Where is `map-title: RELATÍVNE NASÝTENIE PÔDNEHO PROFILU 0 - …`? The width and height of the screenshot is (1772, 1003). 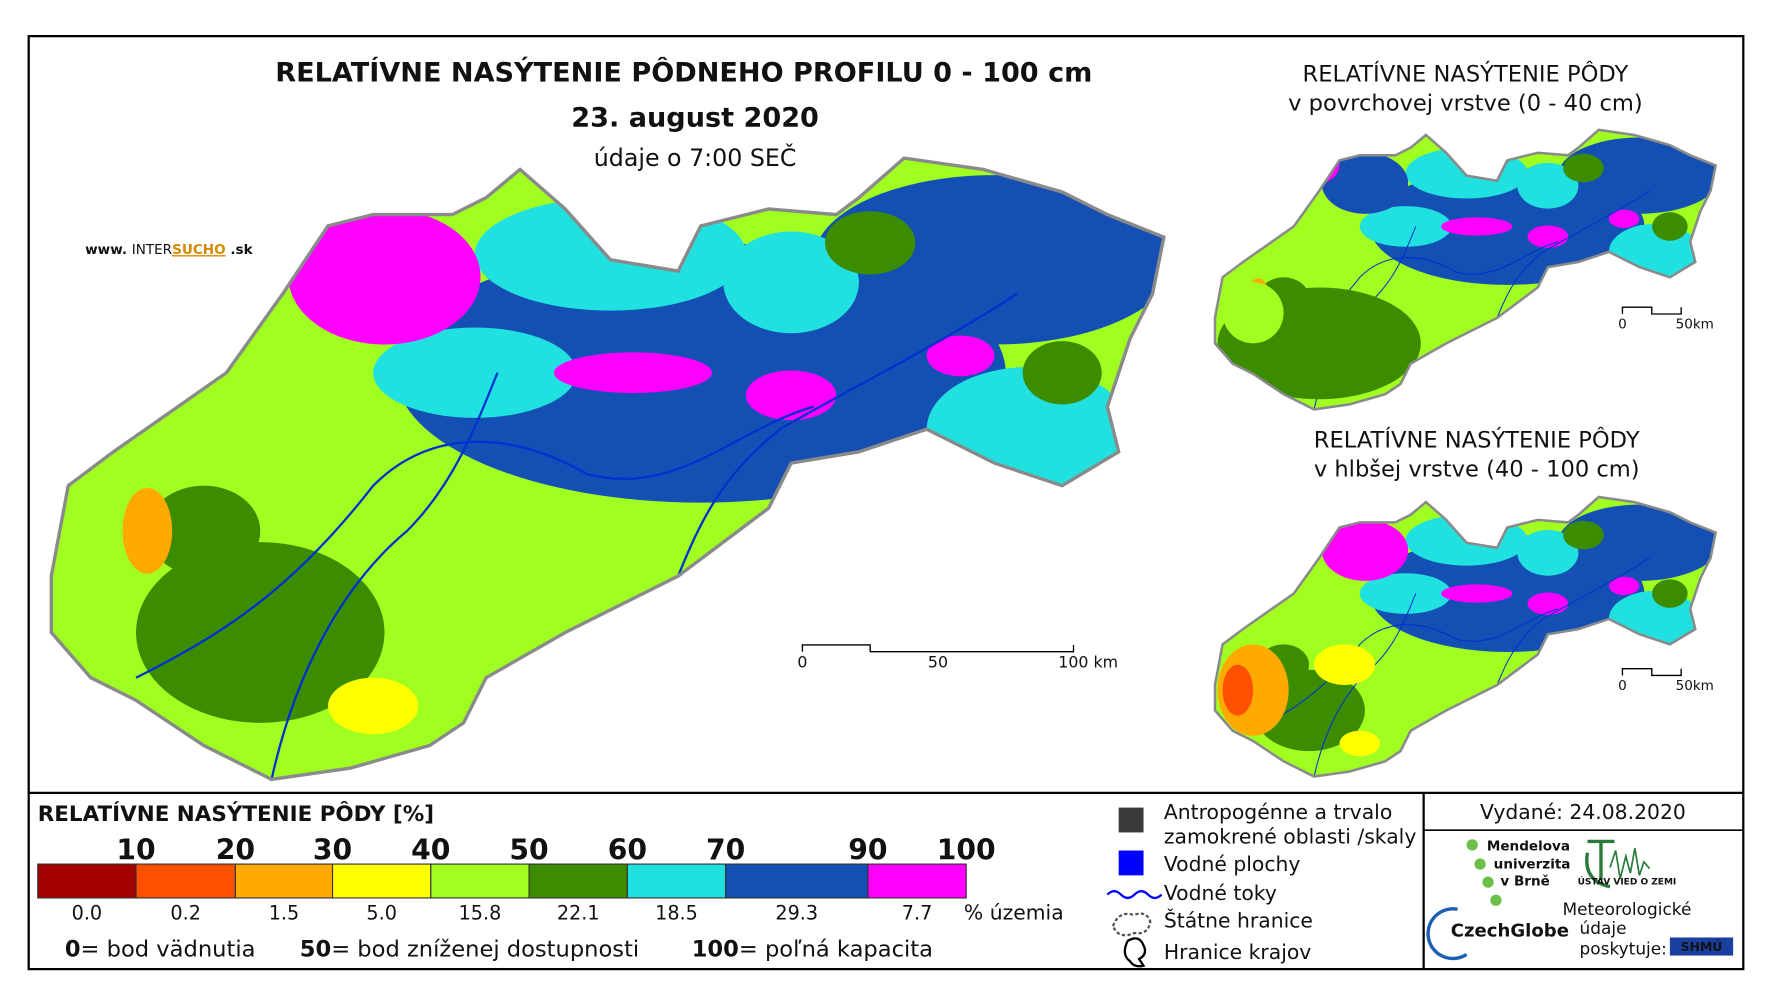 map-title: RELATÍVNE NASÝTENIE PÔDNEHO PROFILU 0 - … is located at coordinates (683, 72).